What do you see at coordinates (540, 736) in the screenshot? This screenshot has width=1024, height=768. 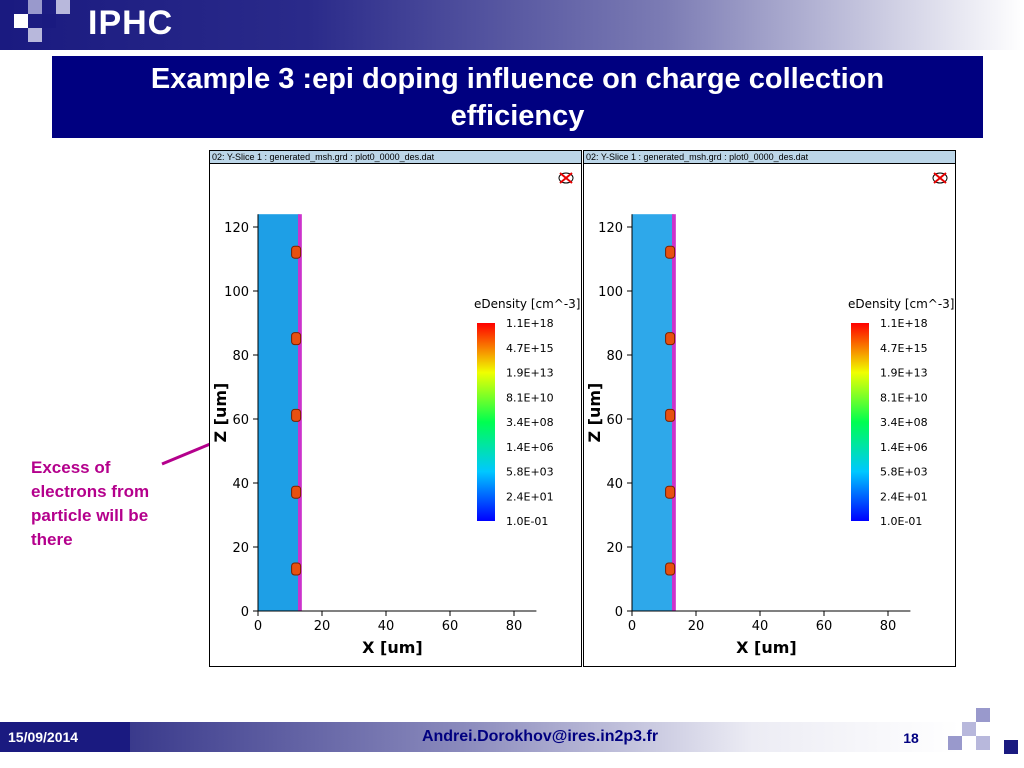 I see `footer-email: Andrei.Dorokhov@ires.in2p3.fr` at bounding box center [540, 736].